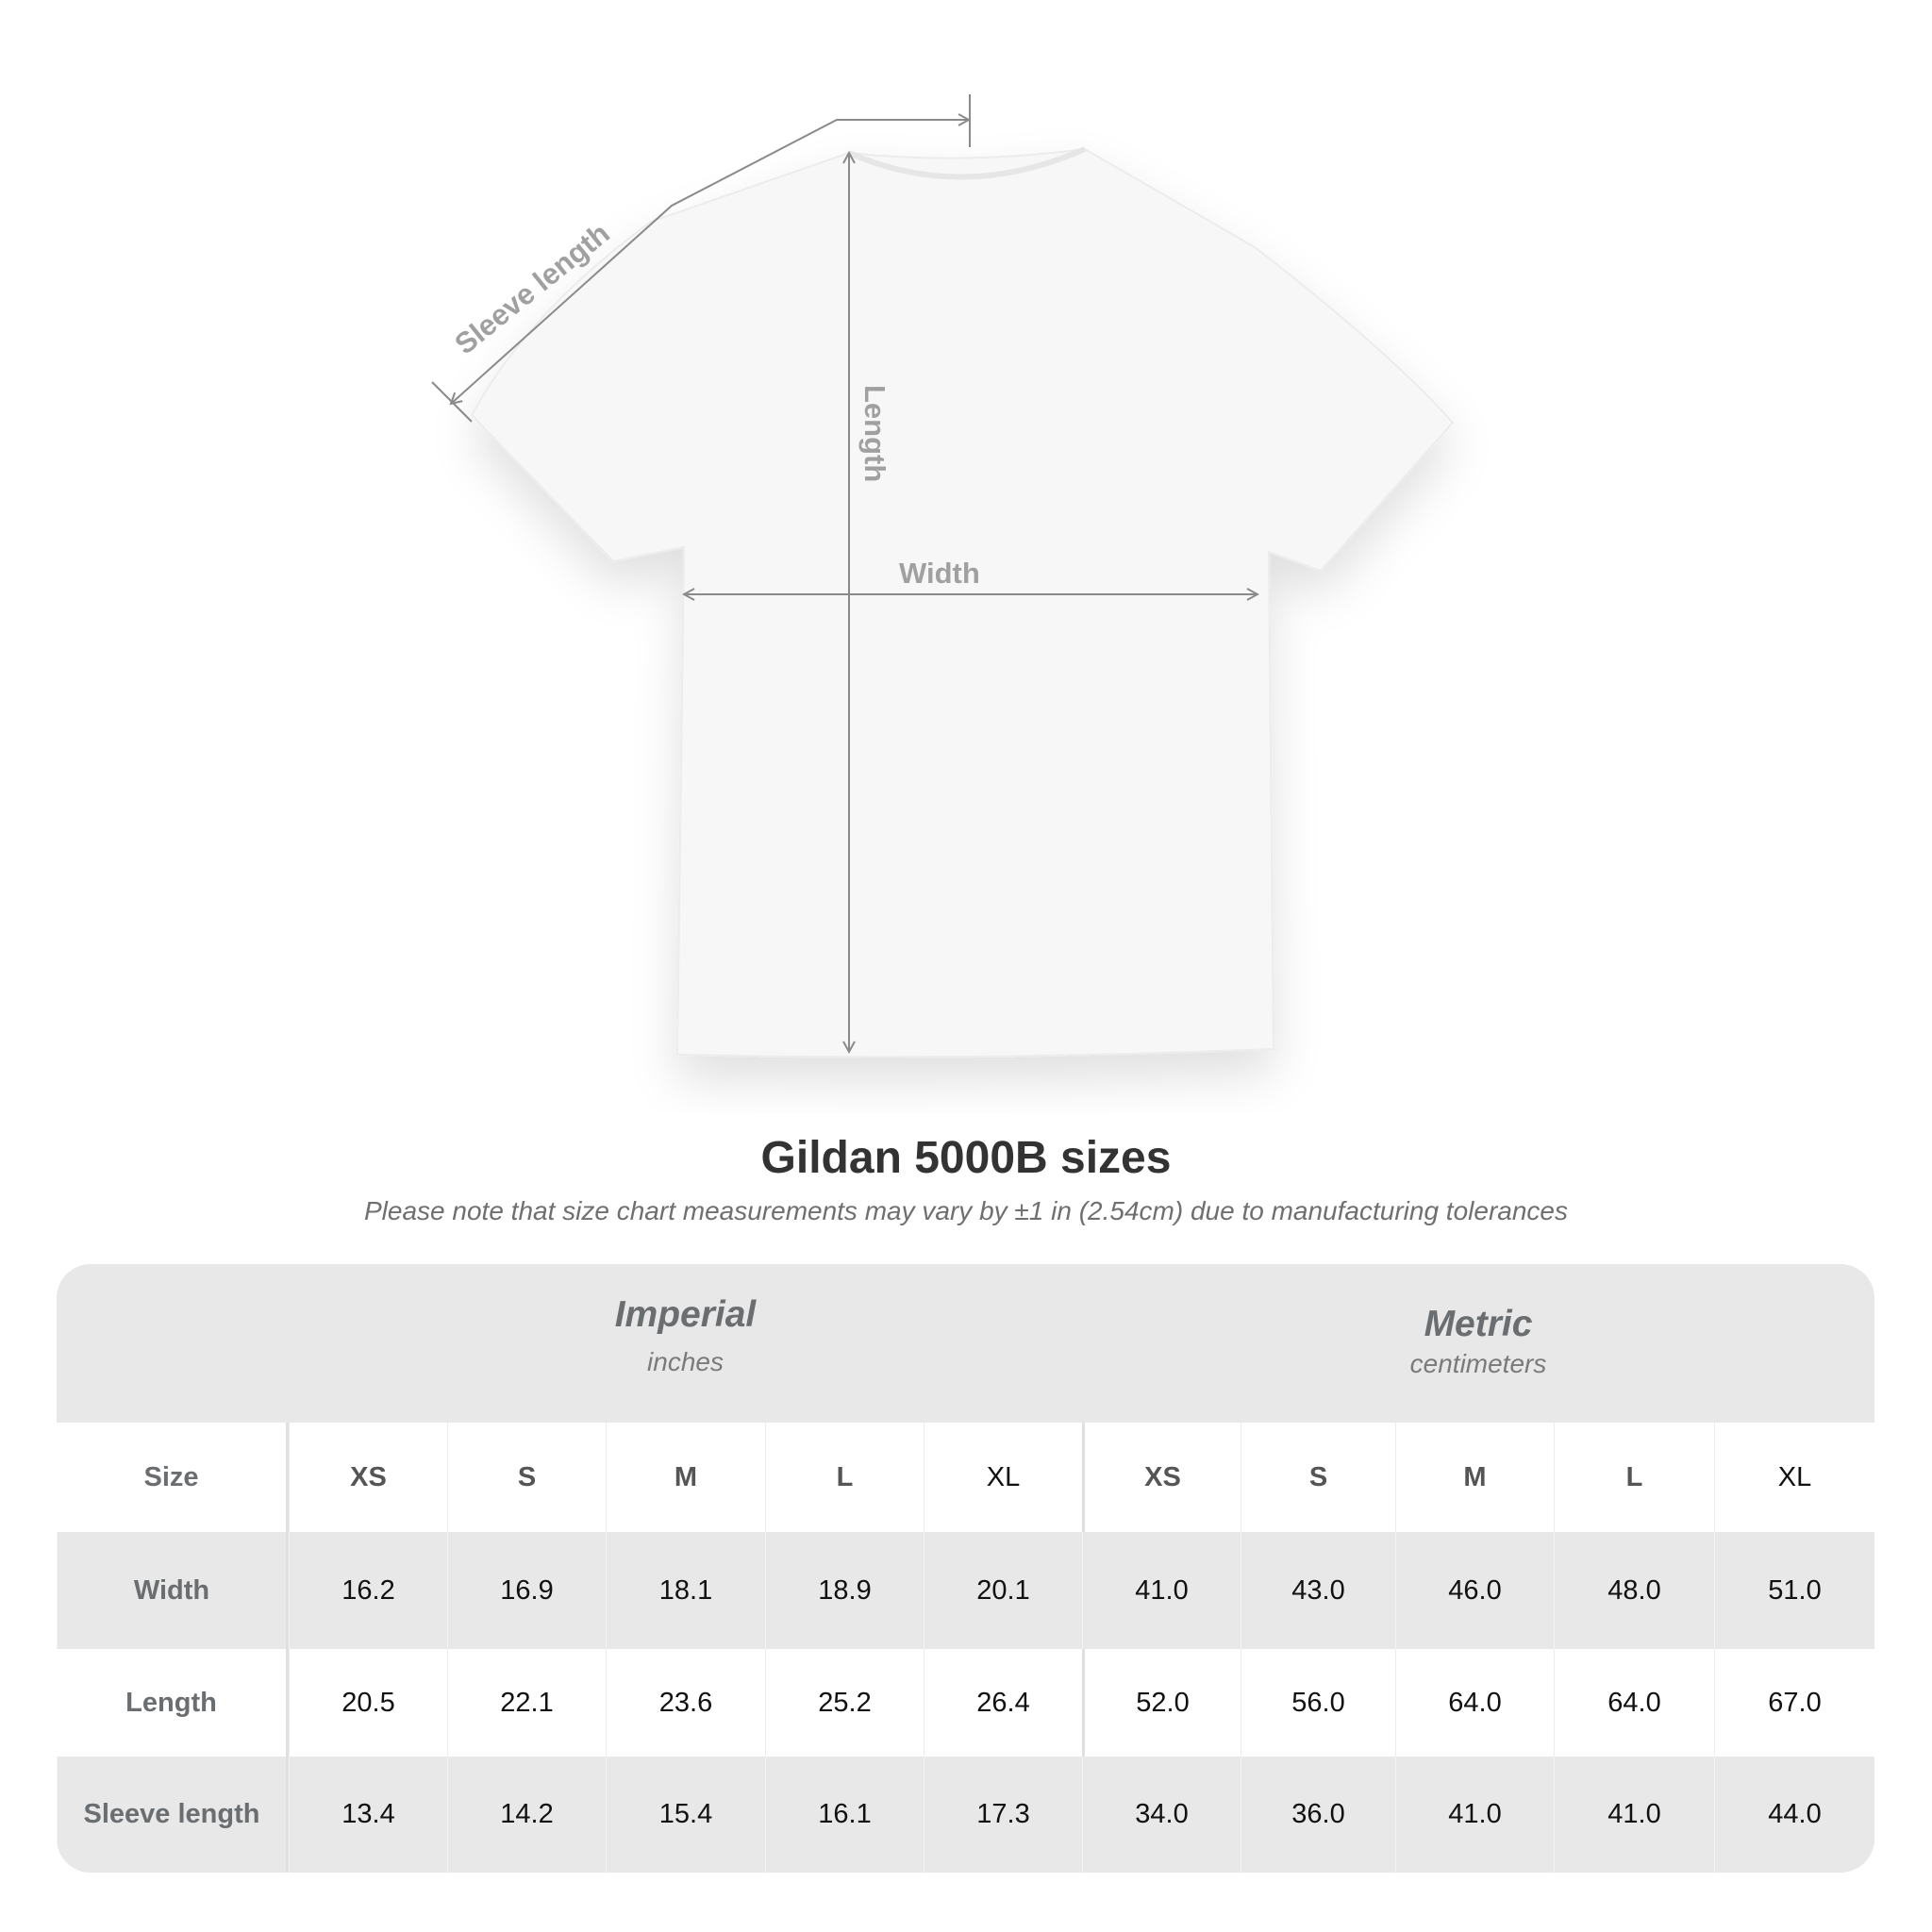  I want to click on value-cell: 14.2, so click(526, 1815).